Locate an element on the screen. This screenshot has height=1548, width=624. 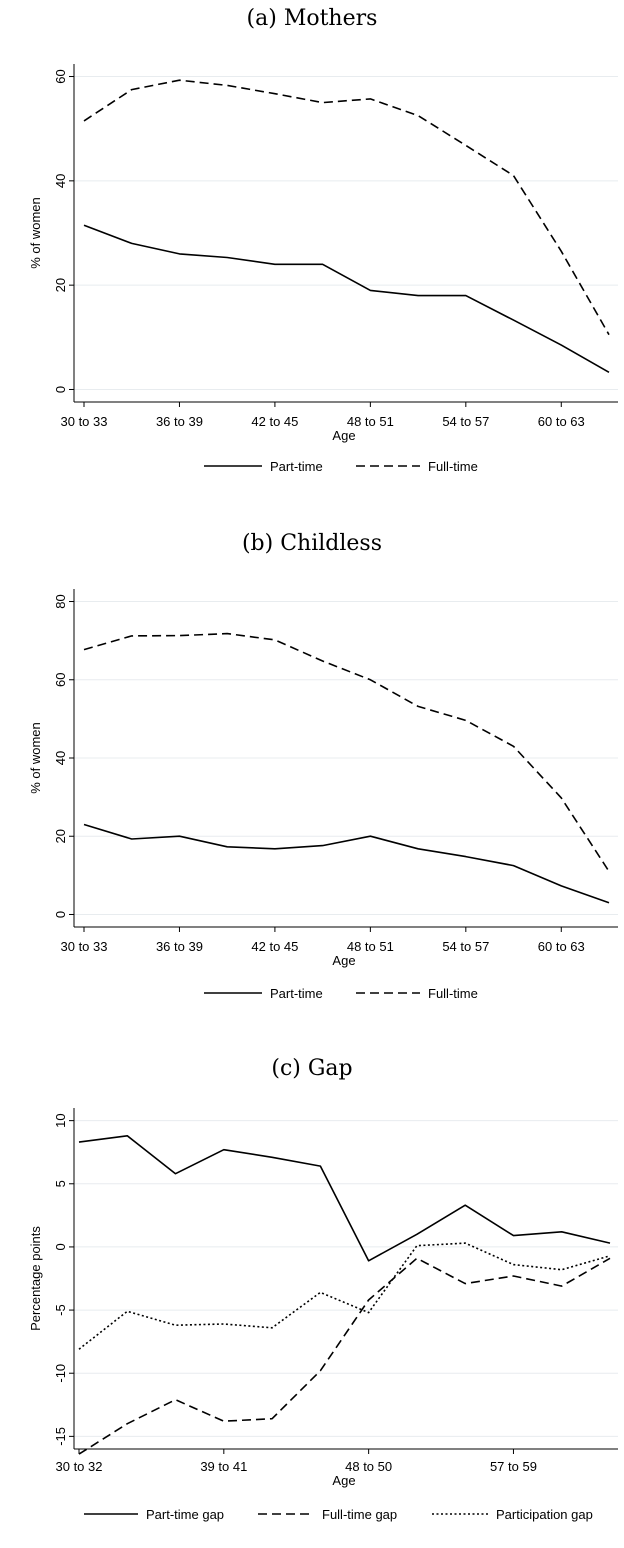
panel-a-title: (a) Mothers is located at coordinates (312, 18).